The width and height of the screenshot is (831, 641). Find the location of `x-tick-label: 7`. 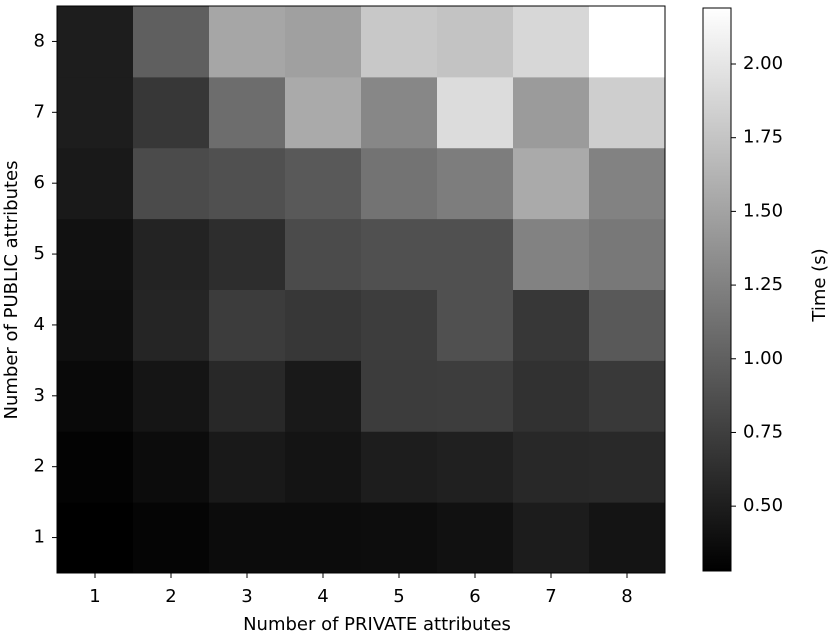

x-tick-label: 7 is located at coordinates (550, 596).